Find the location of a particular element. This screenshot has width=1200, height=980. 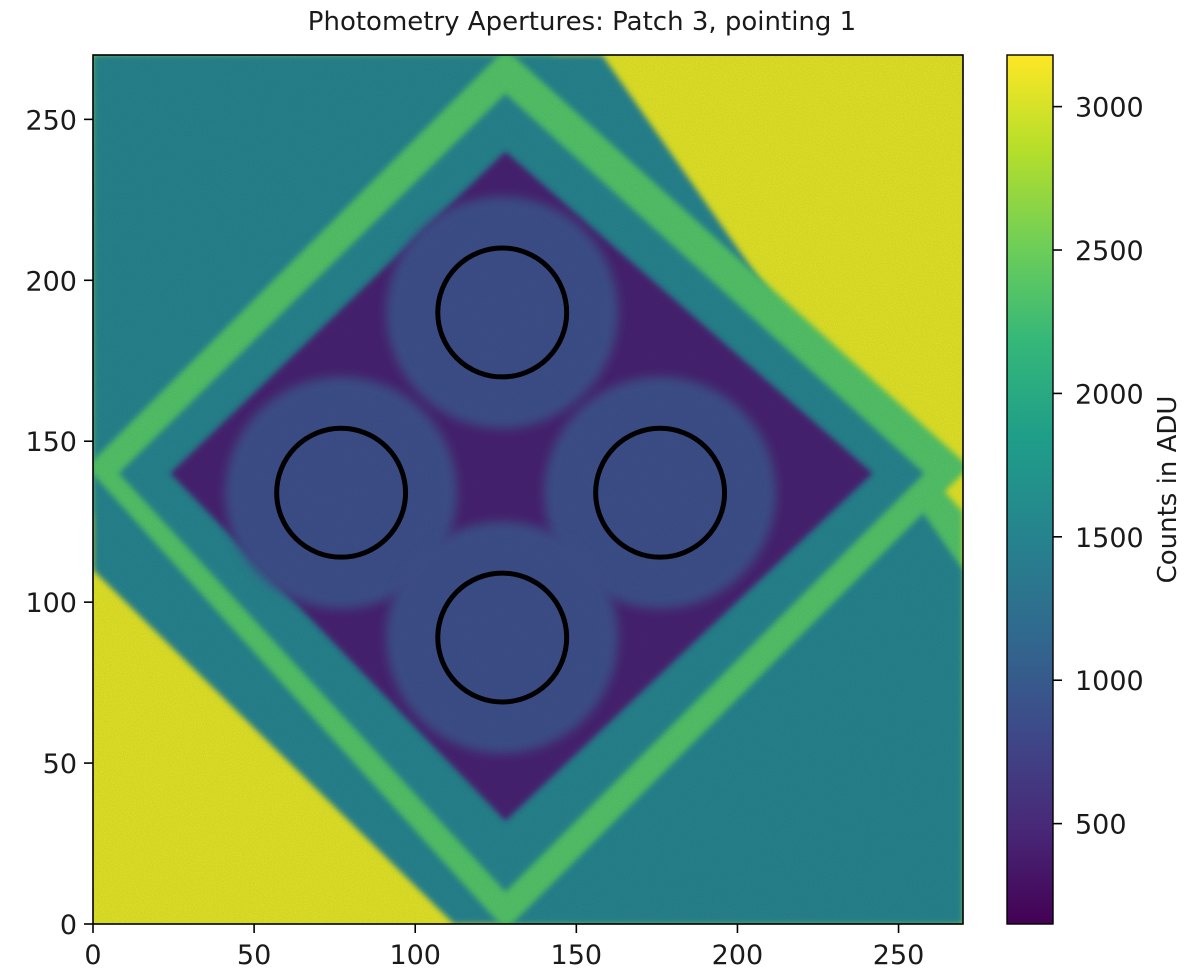

x-tick-label: 250 is located at coordinates (899, 955).